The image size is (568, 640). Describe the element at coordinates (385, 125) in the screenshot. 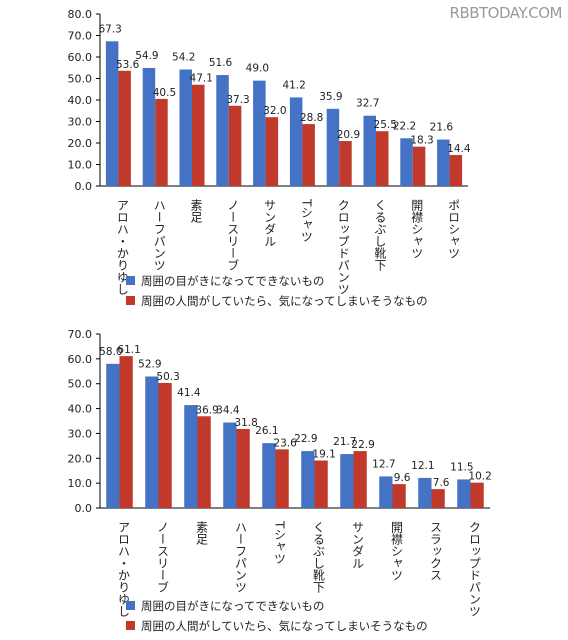

I see `data-label: 25.5` at that location.